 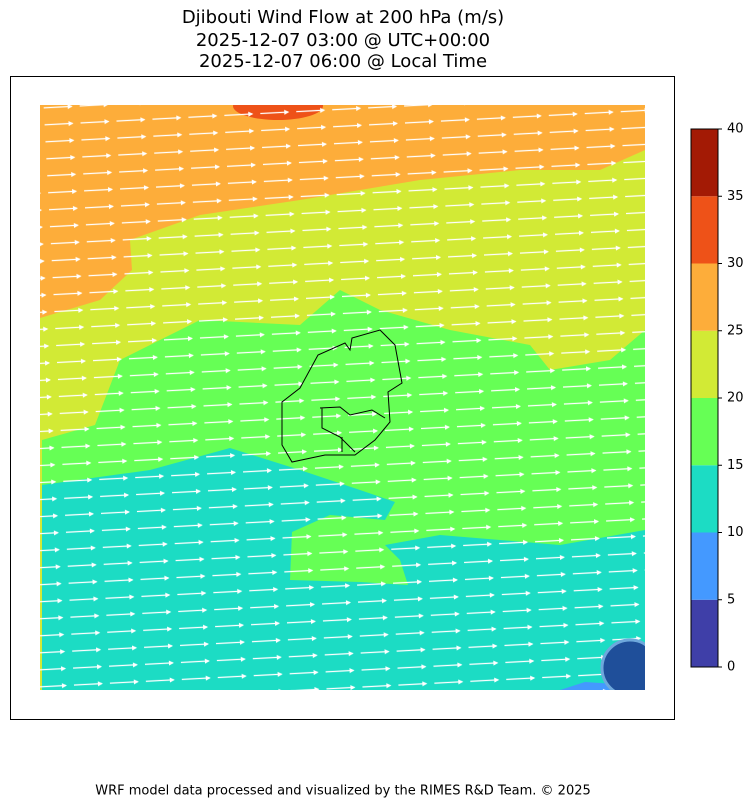 What do you see at coordinates (343, 17) in the screenshot?
I see `title-line: Djibouti Wind Flow at 200 hPa (m/s)` at bounding box center [343, 17].